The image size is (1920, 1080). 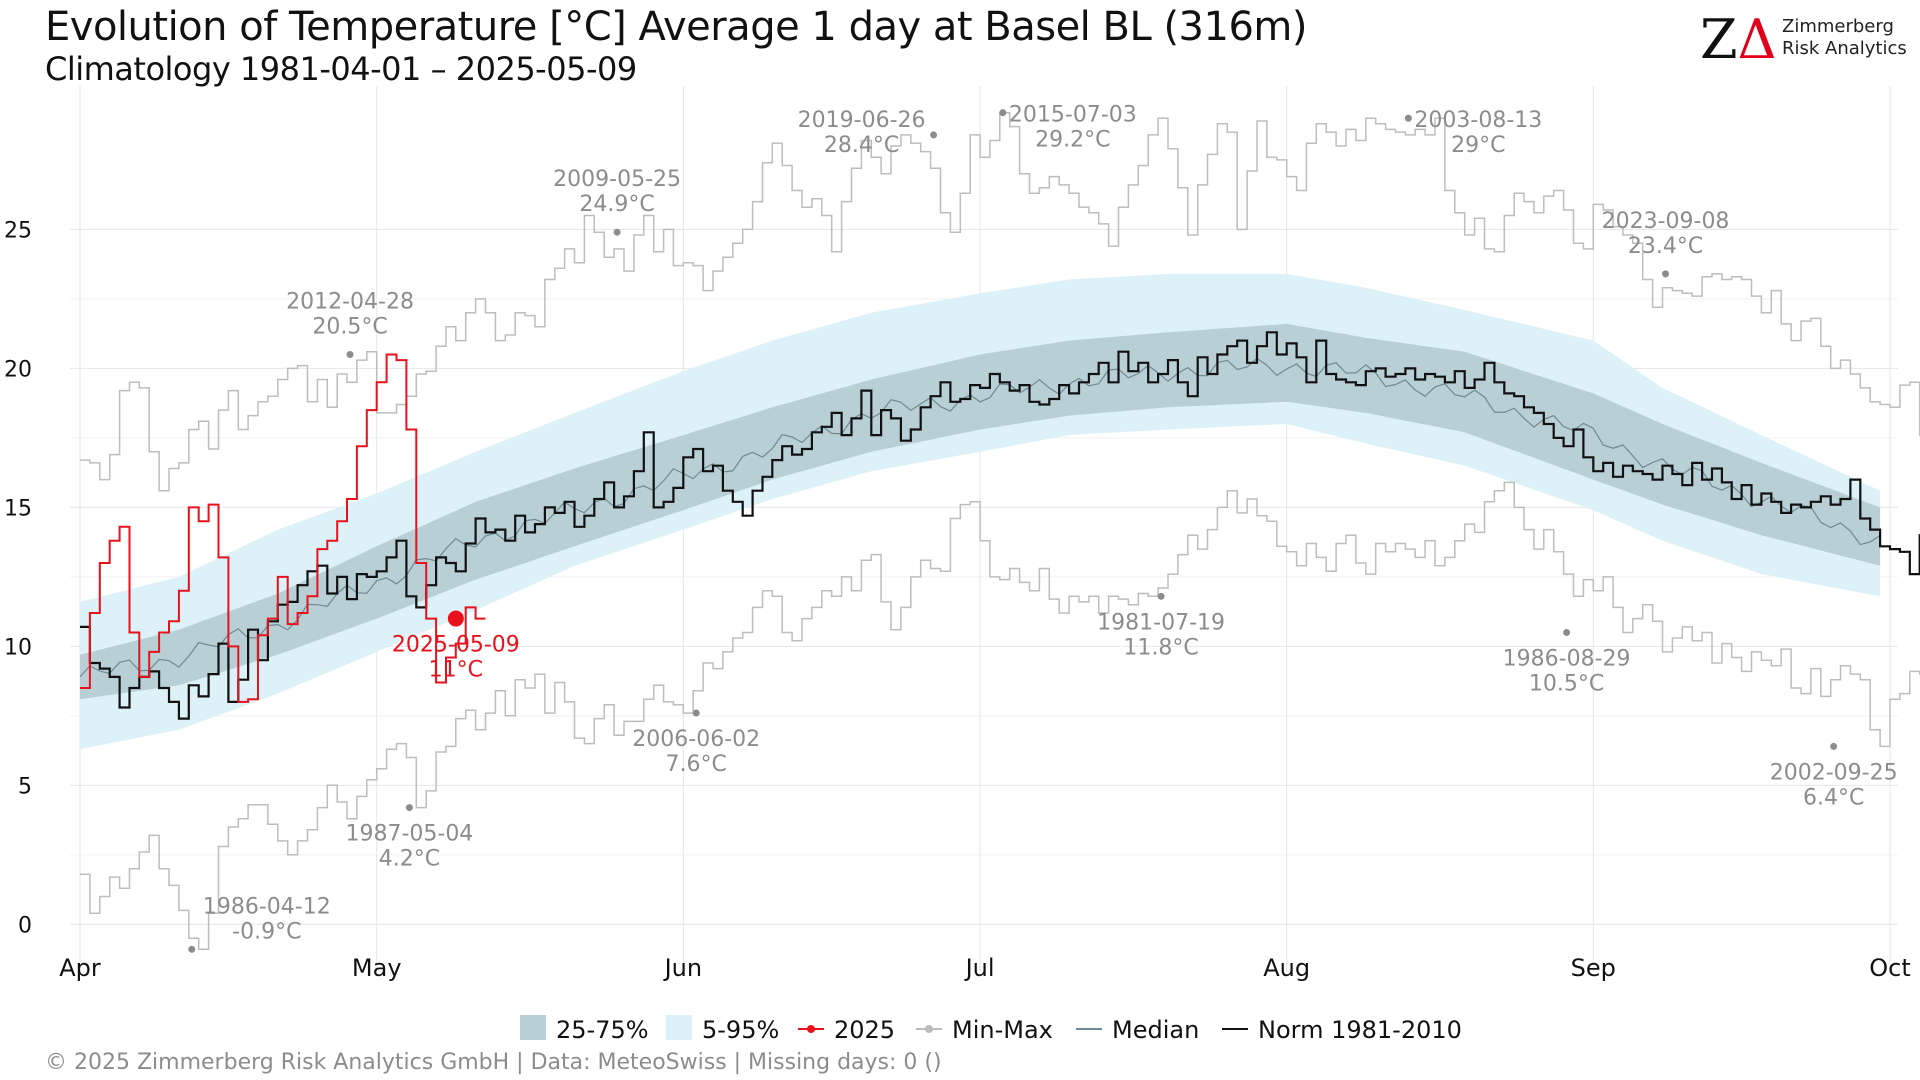 I want to click on annotation-value: 4.2°C, so click(x=409, y=859).